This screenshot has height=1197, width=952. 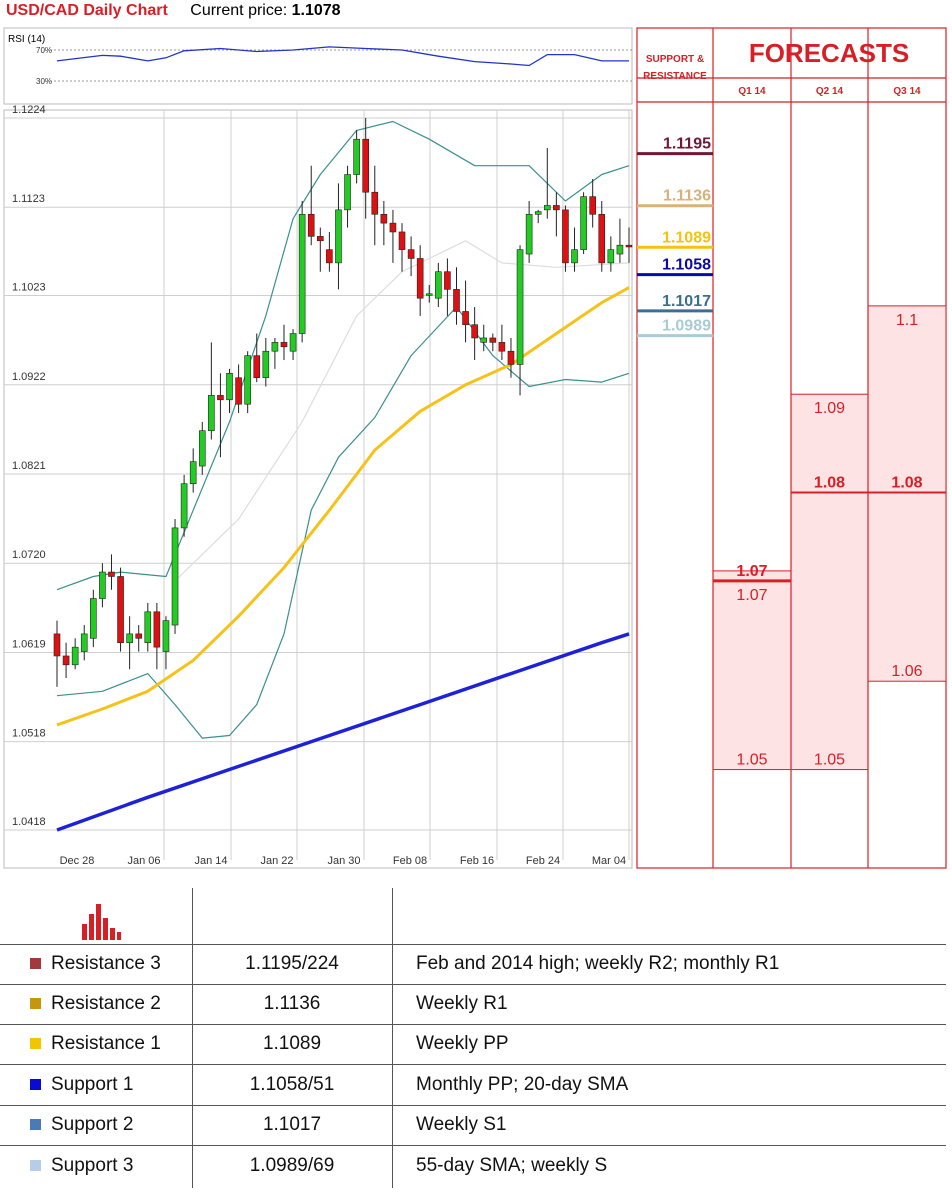 I want to click on level-comment: 55-day SMA; weekly S, so click(x=512, y=1165).